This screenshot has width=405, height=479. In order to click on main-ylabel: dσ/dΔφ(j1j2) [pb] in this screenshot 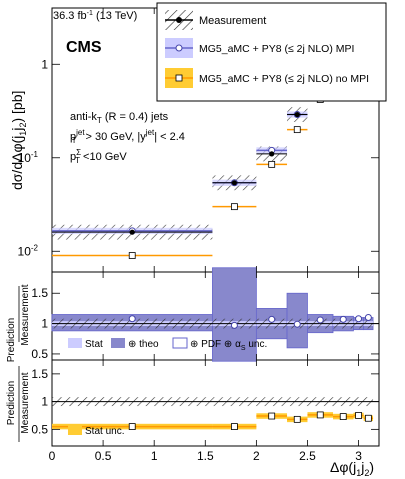, I will do `click(18, 140)`.